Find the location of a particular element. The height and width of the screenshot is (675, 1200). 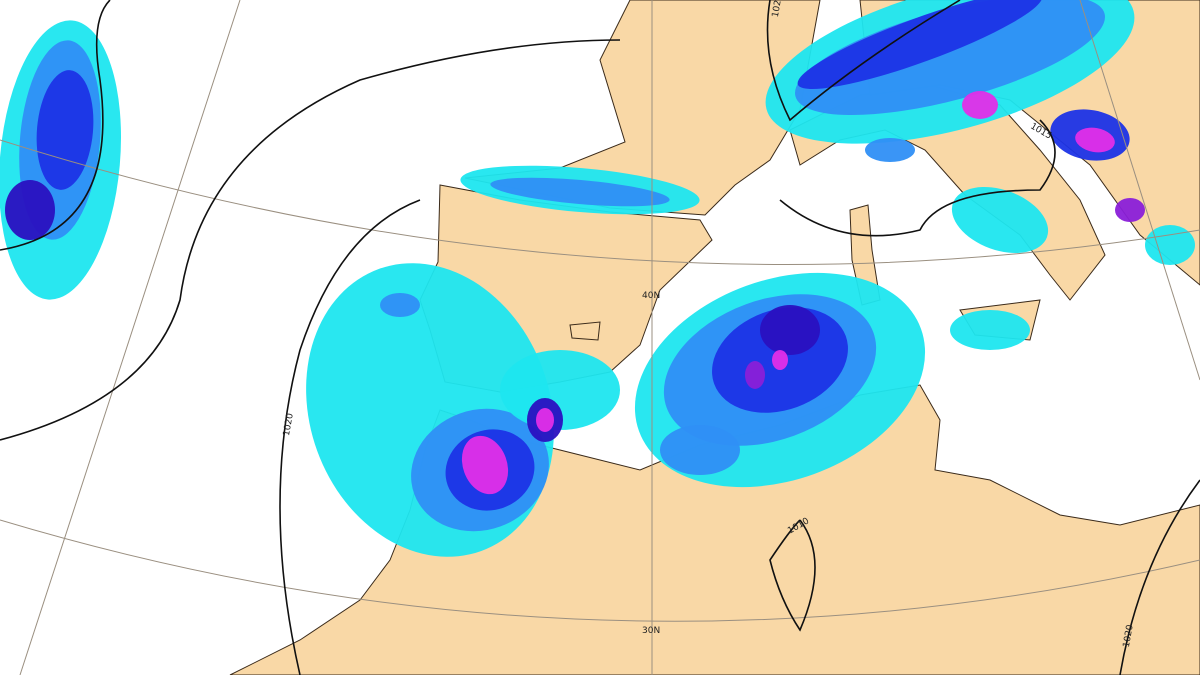

graticule-label-30n: 30N is located at coordinates (651, 631).